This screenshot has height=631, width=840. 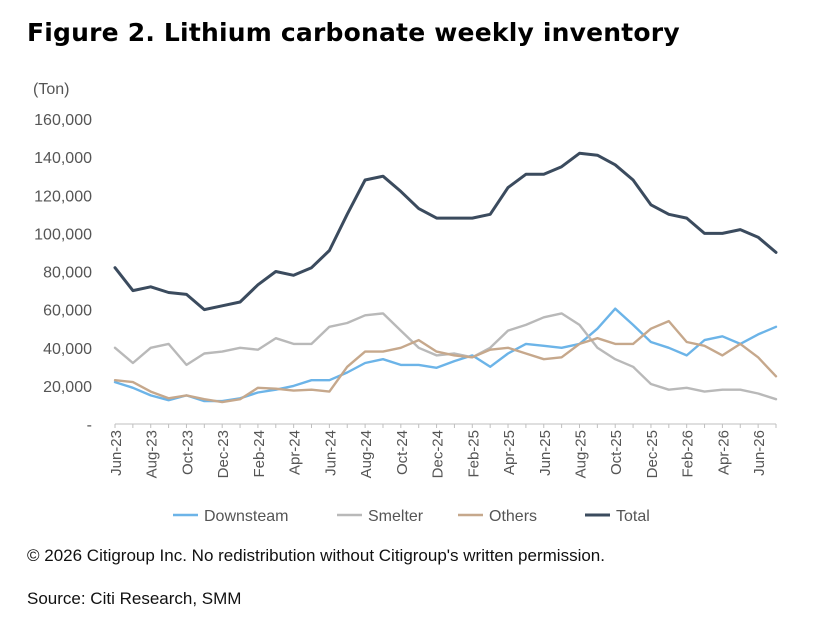 What do you see at coordinates (134, 598) in the screenshot?
I see `source-note: Source: Citi Research, SMM` at bounding box center [134, 598].